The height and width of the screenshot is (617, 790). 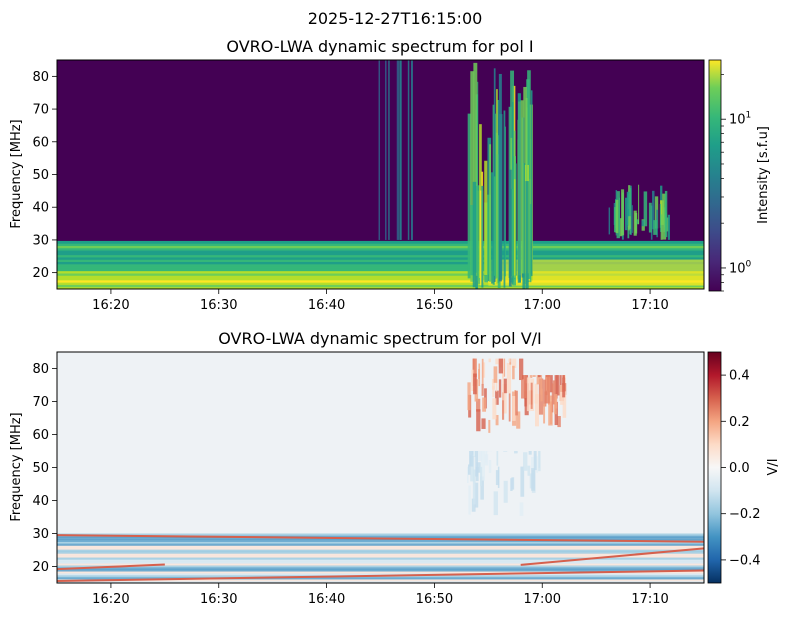 I want to click on colorbar-label: Intensity [s.f.u], so click(x=763, y=175).